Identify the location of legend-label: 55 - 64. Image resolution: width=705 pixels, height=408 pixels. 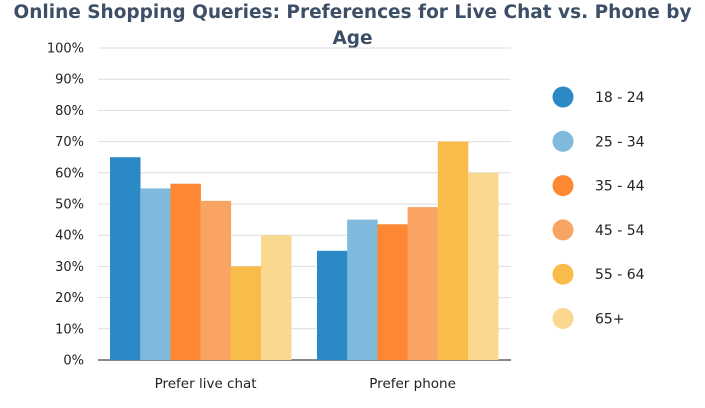
(620, 275).